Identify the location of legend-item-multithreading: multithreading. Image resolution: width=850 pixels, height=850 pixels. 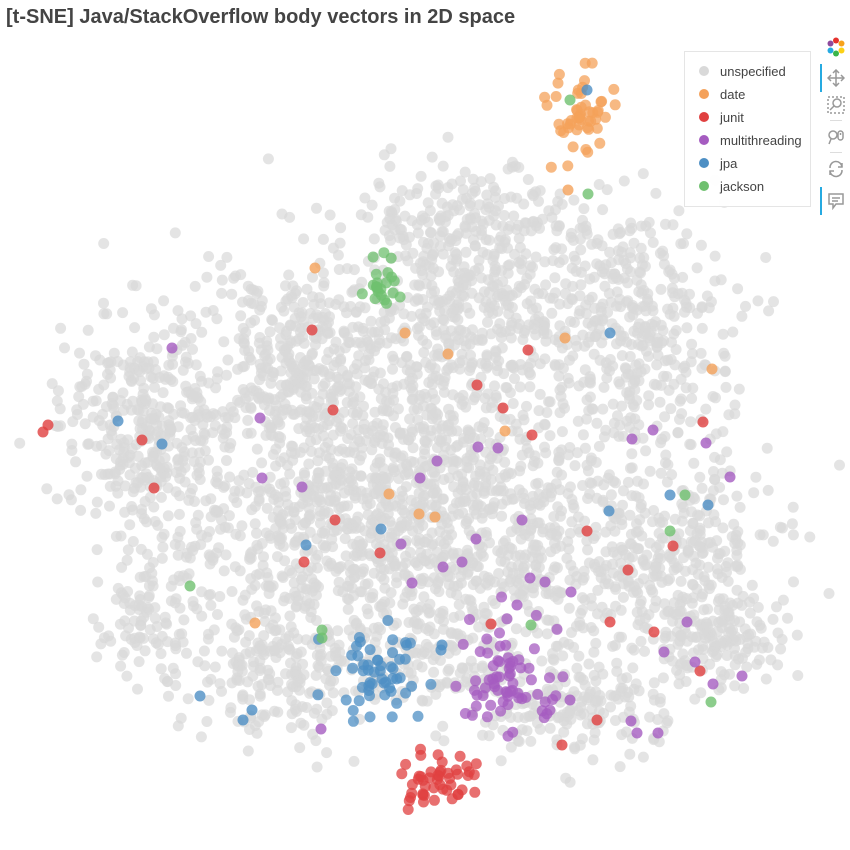
(750, 140).